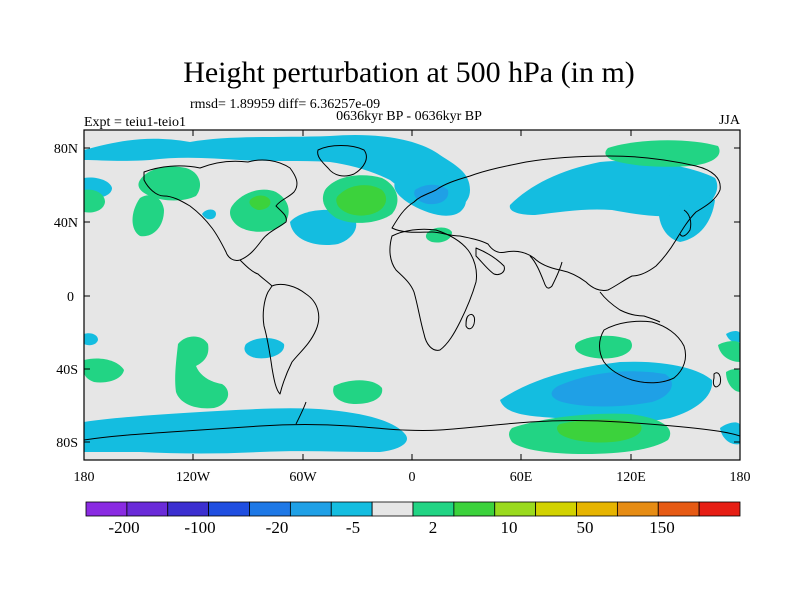  I want to click on coast-central-america, so click(256, 273).